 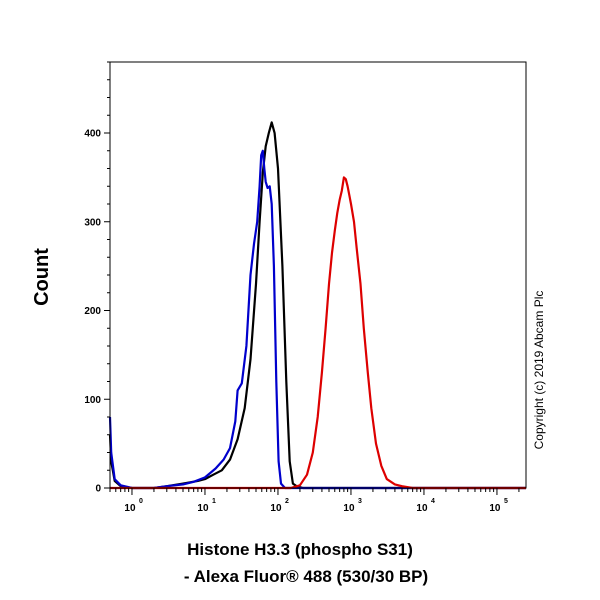 I want to click on x-axis-label-line-1: Histone H3.3 (phospho S31), so click(x=300, y=549).